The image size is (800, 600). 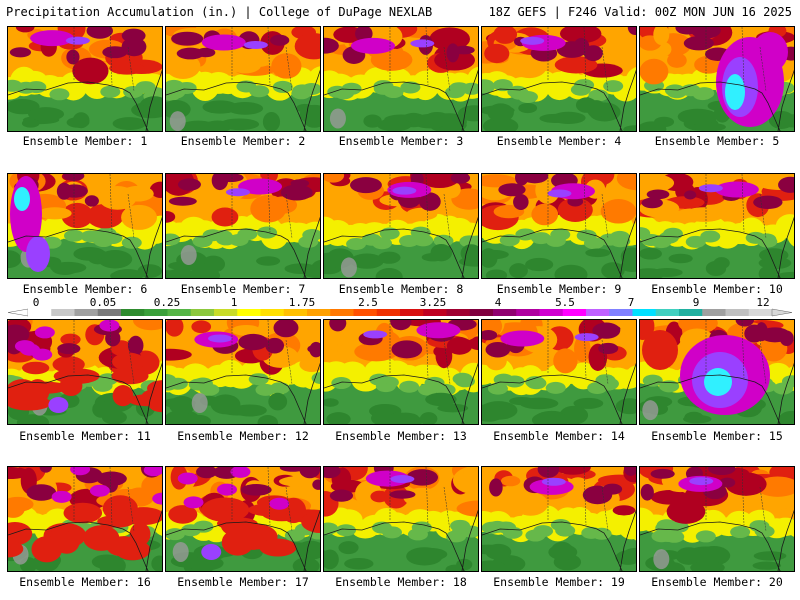 I want to click on ensemble-member-label: Ensemble Member: 14, so click(x=559, y=436).